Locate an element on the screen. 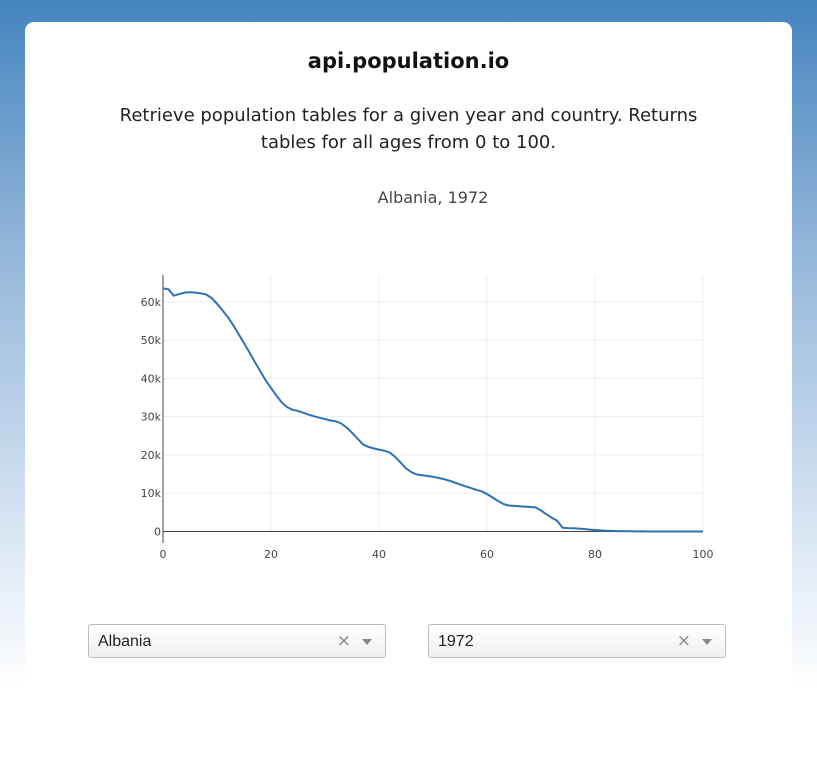 This screenshot has height=783, width=817. country-select: Albania × is located at coordinates (237, 641).